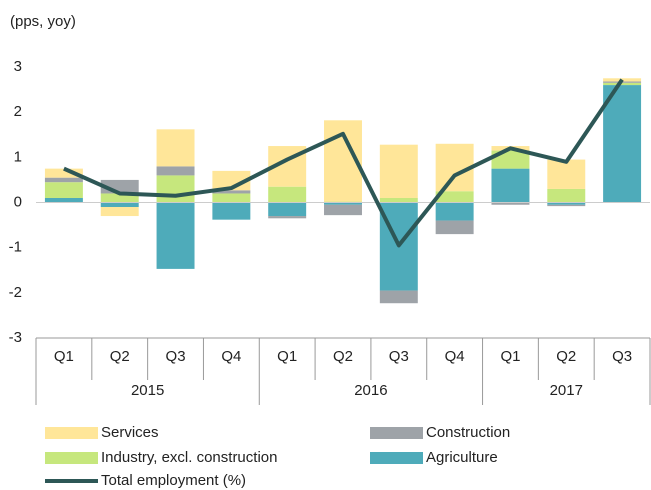 This screenshot has width=651, height=490. I want to click on legend-label: Construction, so click(468, 432).